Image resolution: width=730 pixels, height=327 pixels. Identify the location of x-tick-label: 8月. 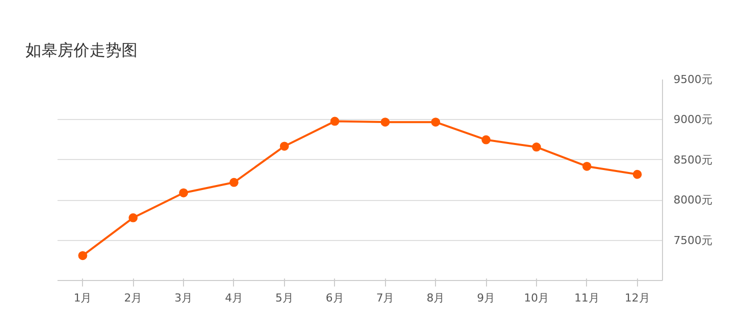
(435, 298).